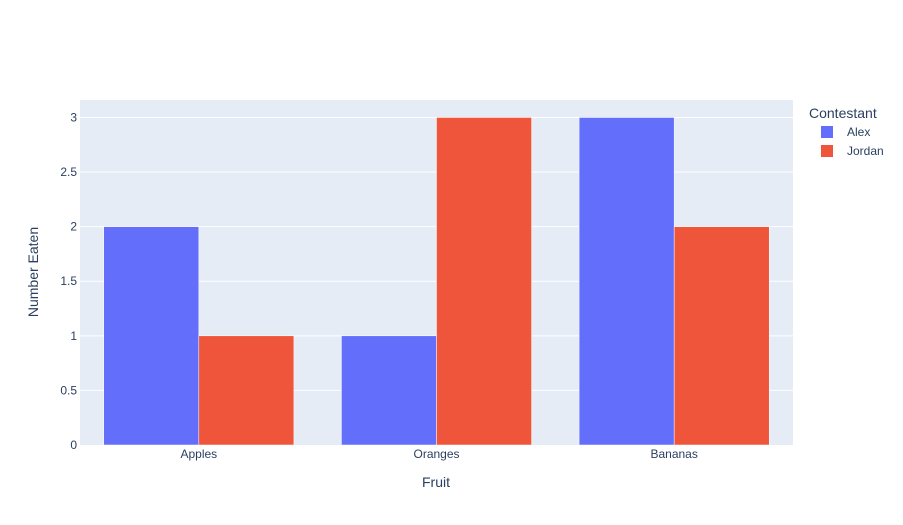  What do you see at coordinates (68, 390) in the screenshot?
I see `y-tick-label: 0.5` at bounding box center [68, 390].